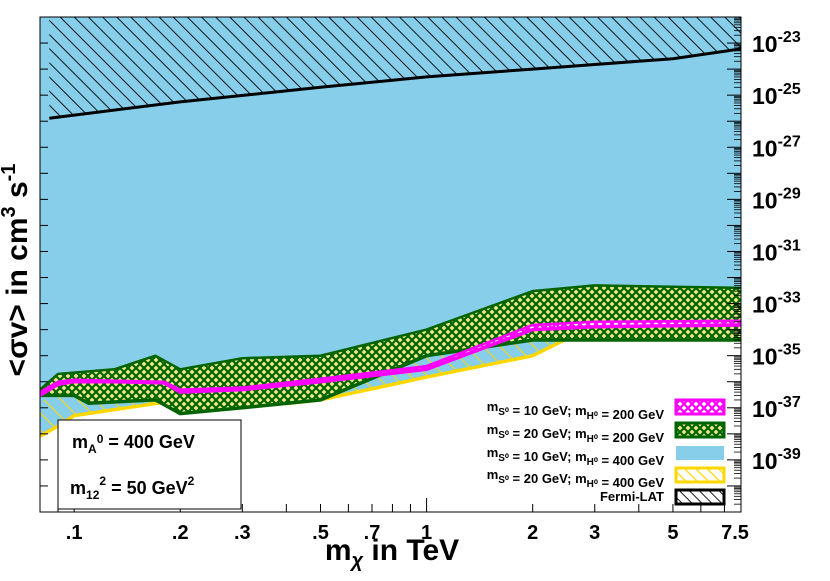  I want to click on legend-entry: Fermi-LAT, so click(663, 497).